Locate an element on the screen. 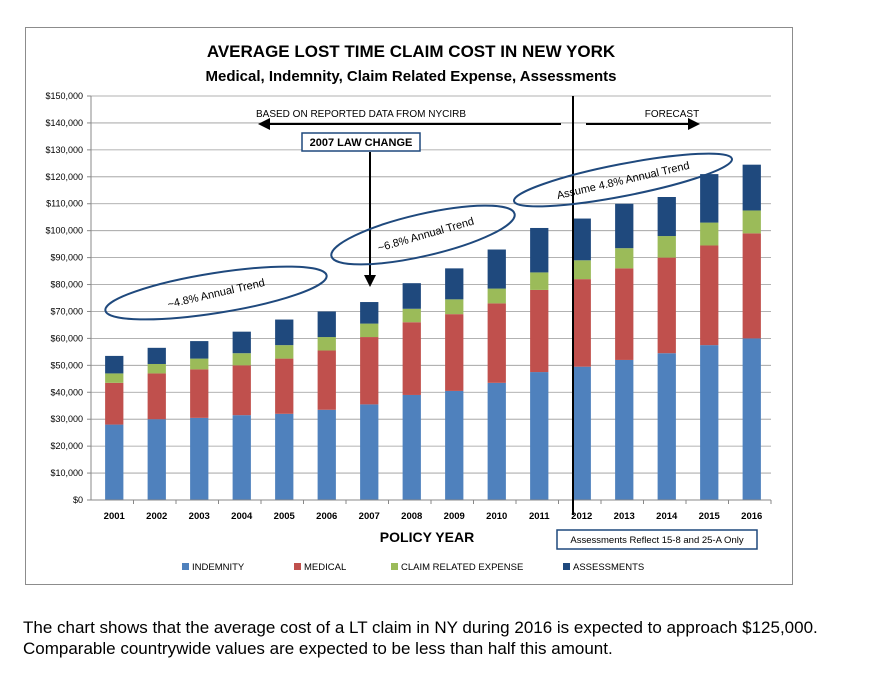  y-tick-label: $150,000 is located at coordinates (64, 96).